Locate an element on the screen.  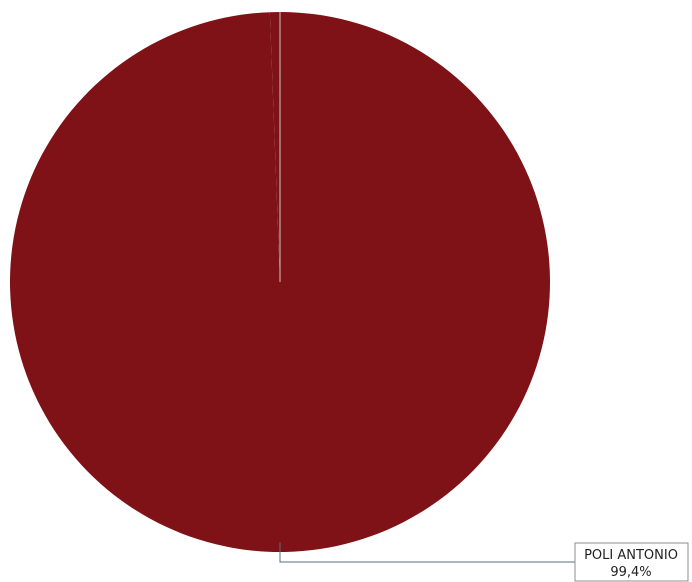
label-box-poli-antonio is located at coordinates (631, 562).